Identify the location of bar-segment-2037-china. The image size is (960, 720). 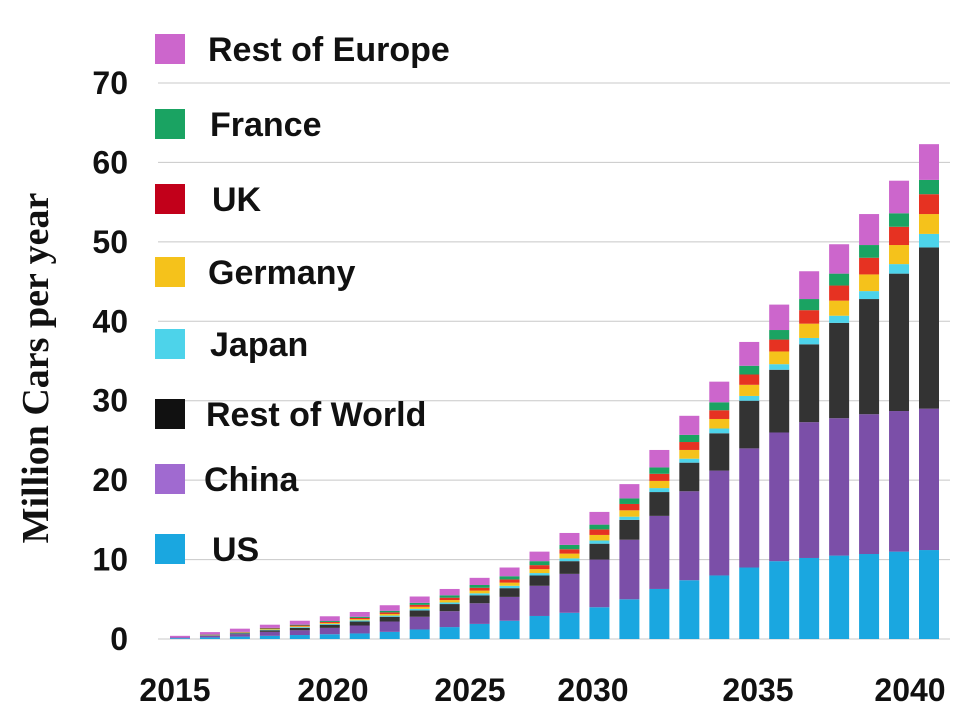
(839, 487).